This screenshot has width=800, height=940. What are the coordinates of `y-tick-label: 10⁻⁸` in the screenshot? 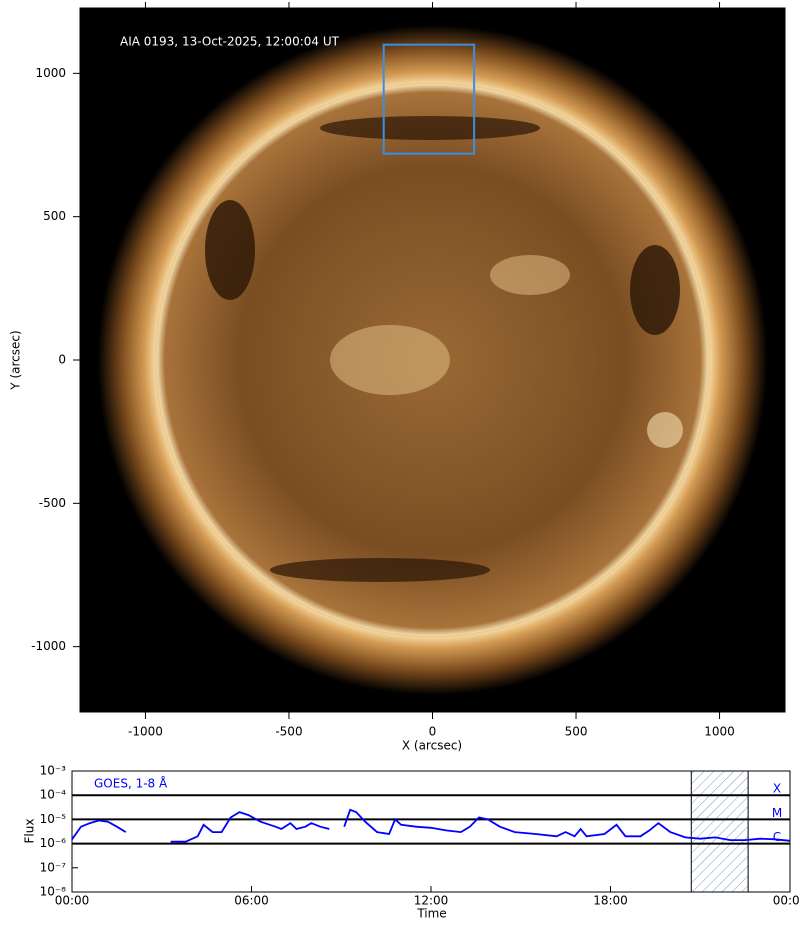 It's located at (53, 892).